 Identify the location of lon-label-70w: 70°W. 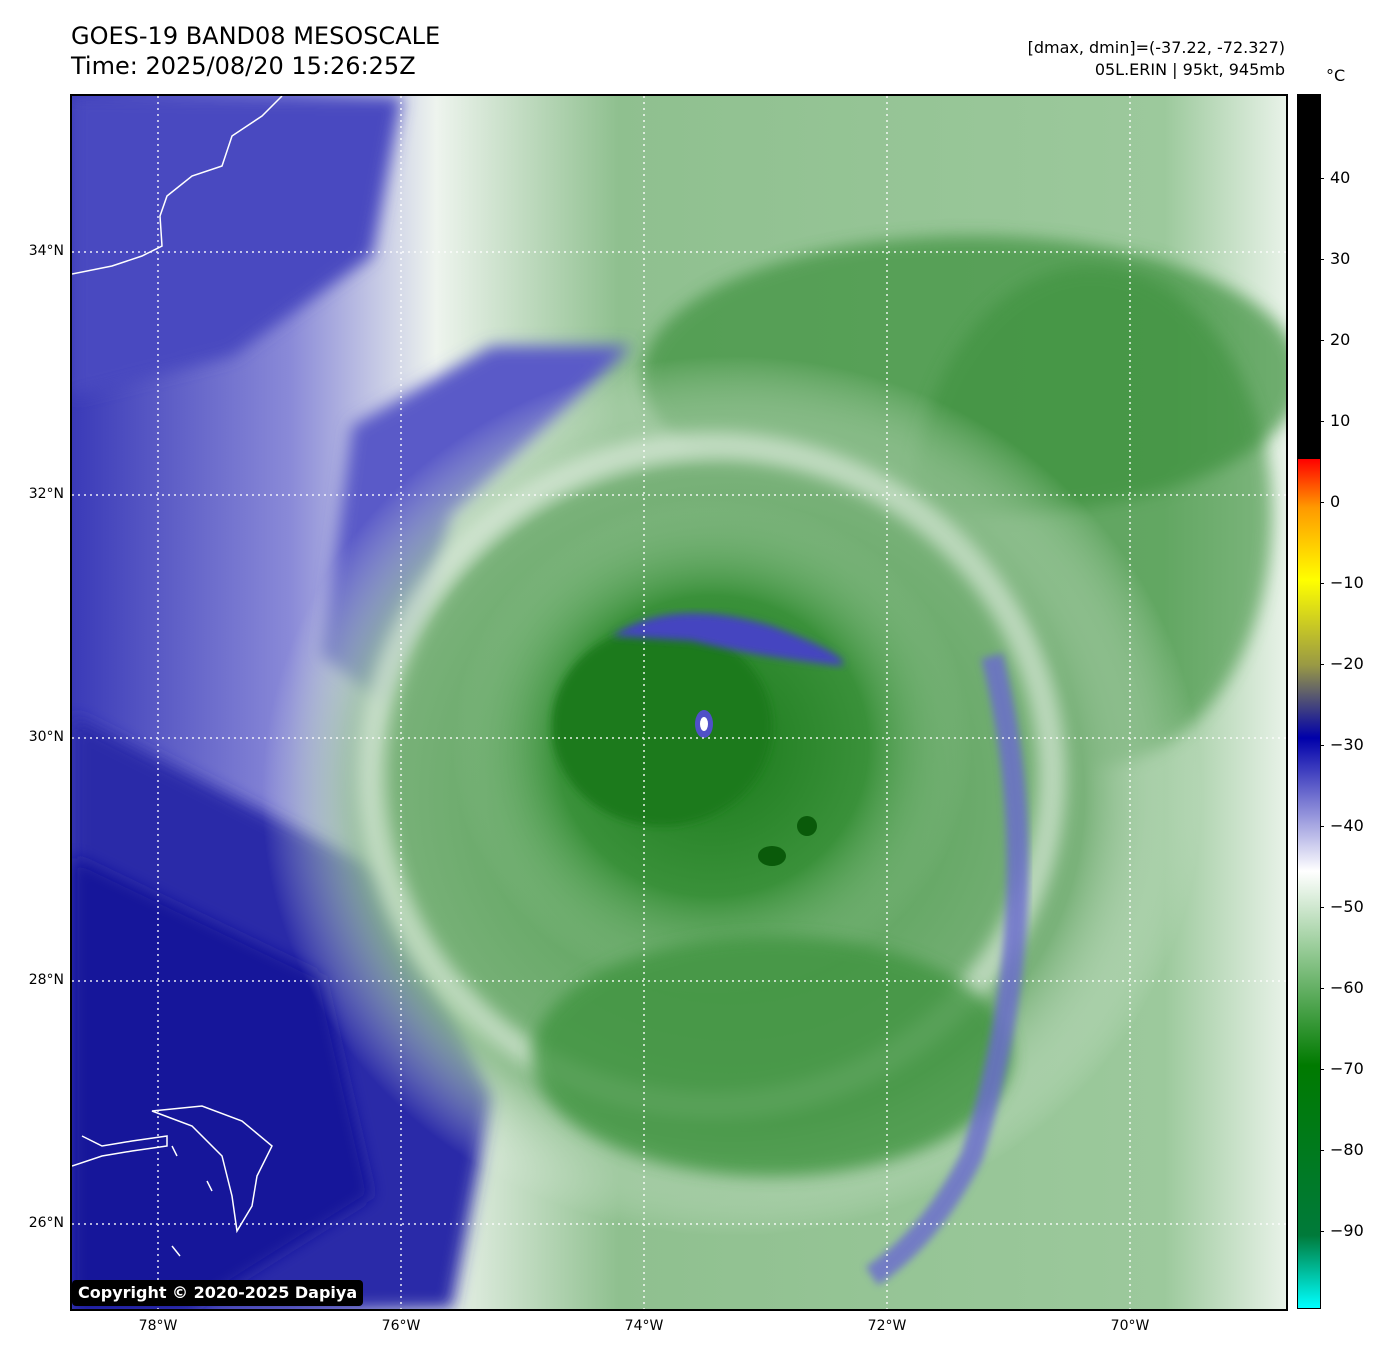
(1130, 1326).